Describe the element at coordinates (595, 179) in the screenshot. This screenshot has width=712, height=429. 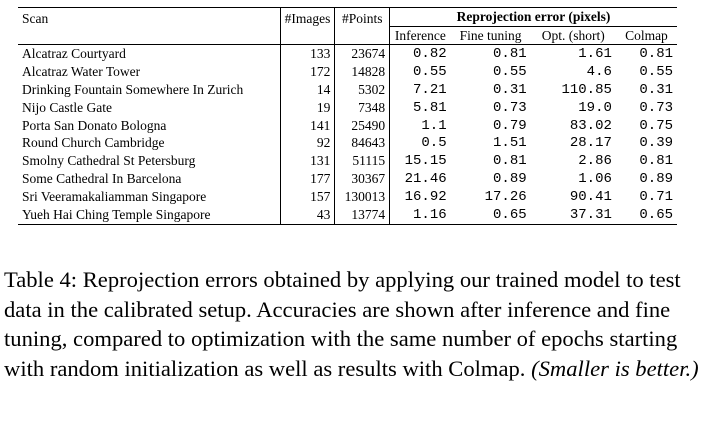
I see `cell-opt-short: 1.06` at that location.